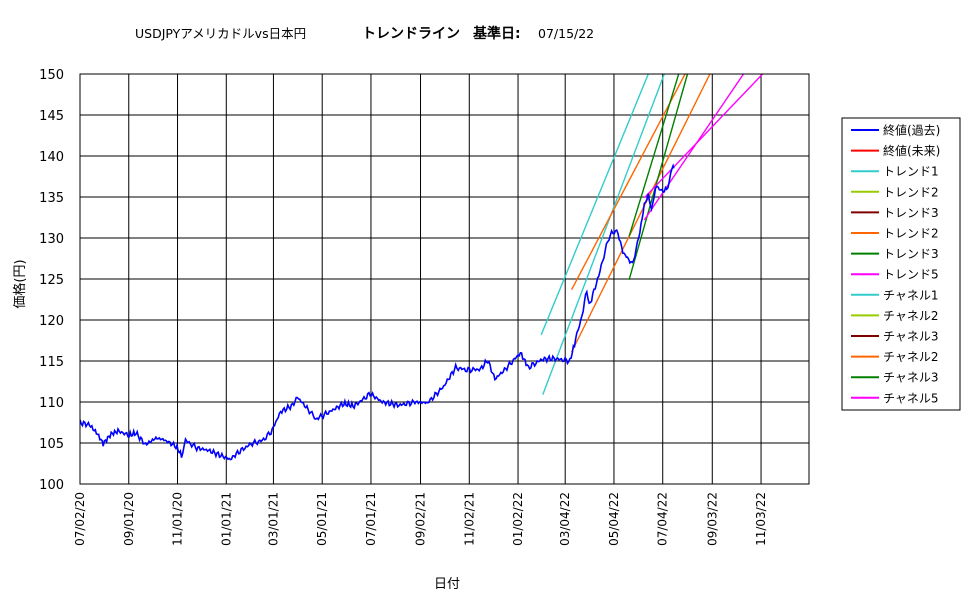 The image size is (975, 599). What do you see at coordinates (51, 75) in the screenshot?
I see `y-tick-label: 150` at bounding box center [51, 75].